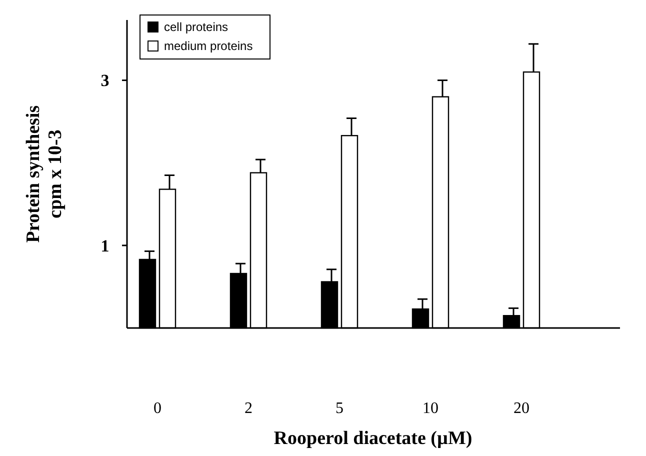 The width and height of the screenshot is (646, 456). Describe the element at coordinates (105, 80) in the screenshot. I see `y-tick-label: 3` at that location.